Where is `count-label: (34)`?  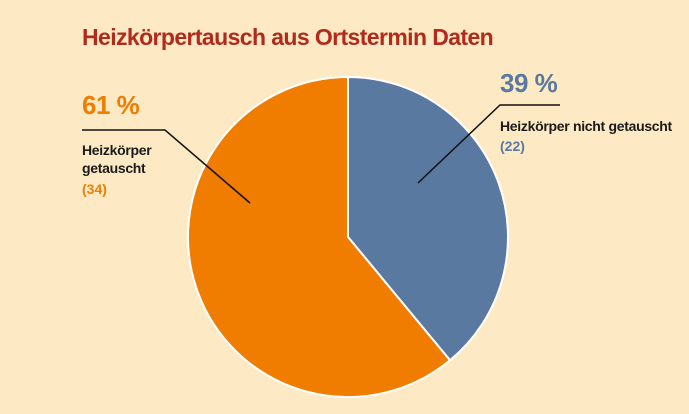
count-label: (34) is located at coordinates (94, 189).